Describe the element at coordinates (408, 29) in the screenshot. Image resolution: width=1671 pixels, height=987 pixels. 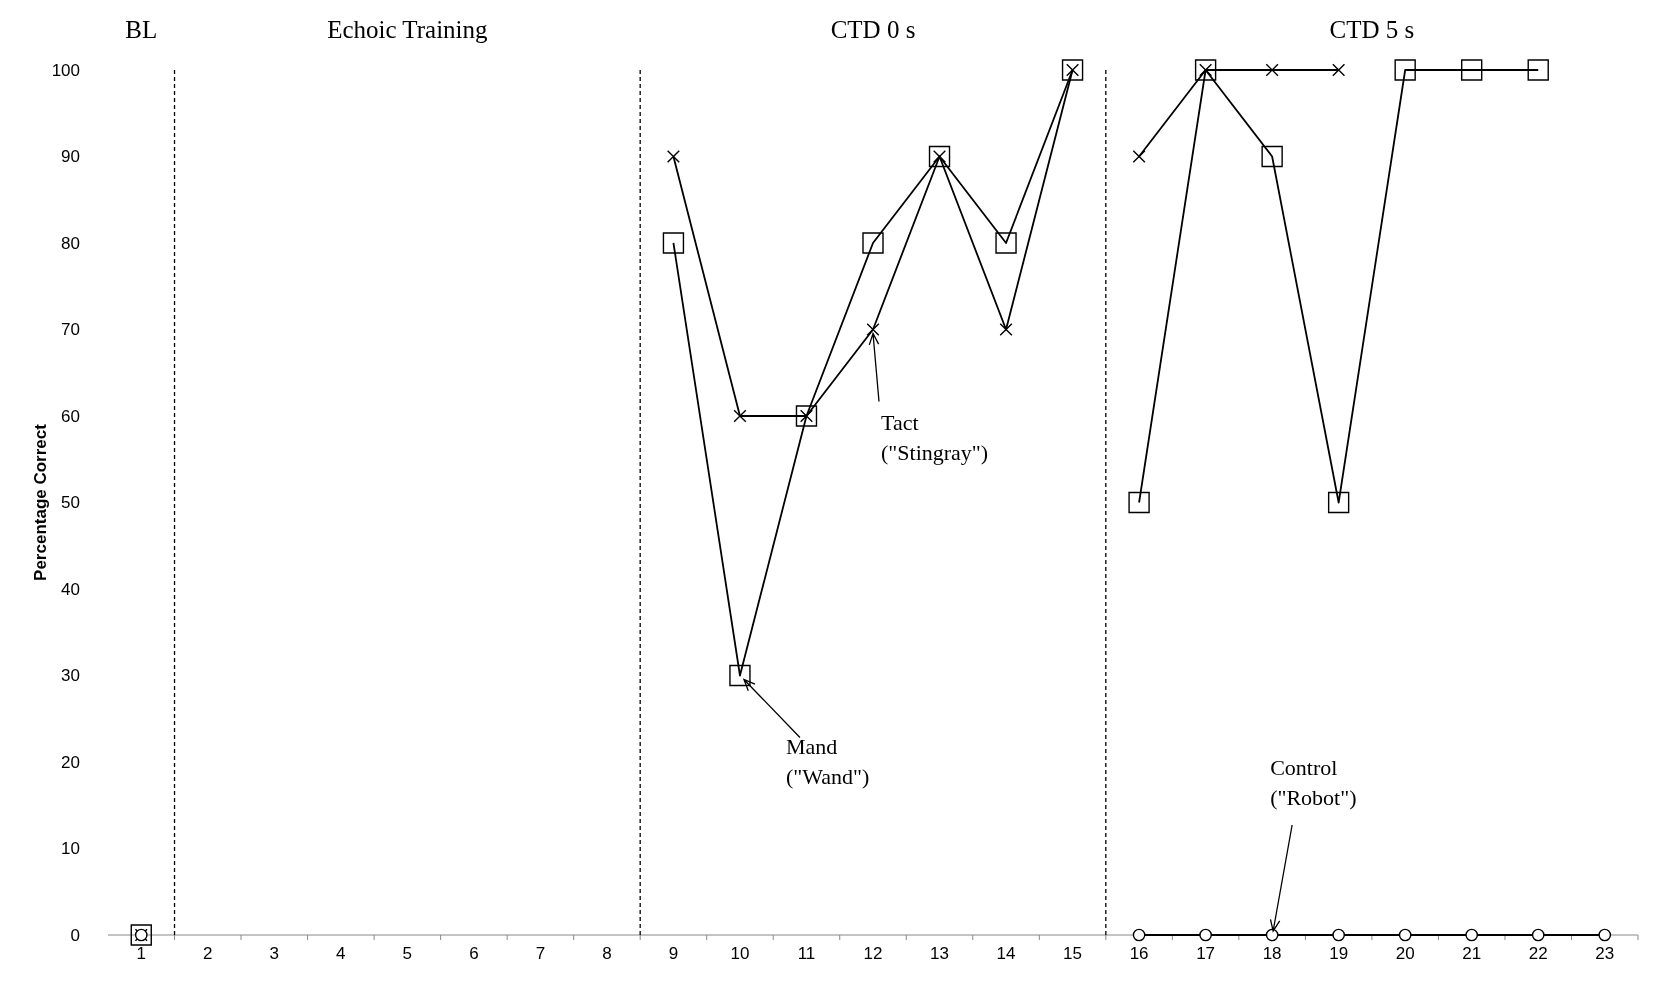
I see `text: Echoic Training` at that location.